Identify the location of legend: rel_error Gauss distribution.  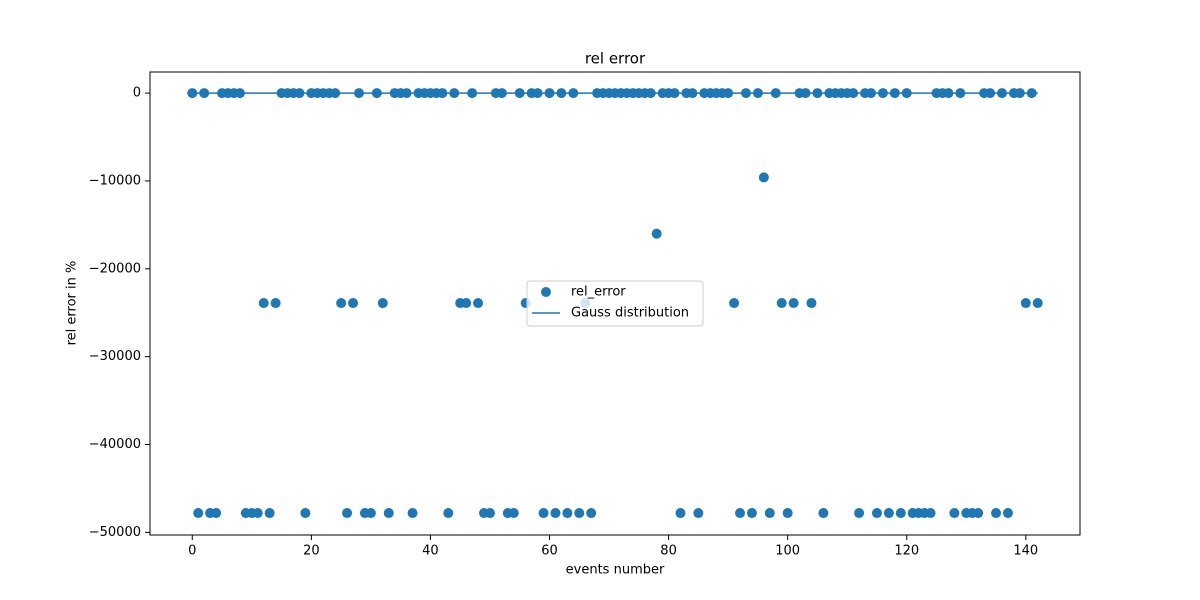
(615, 303).